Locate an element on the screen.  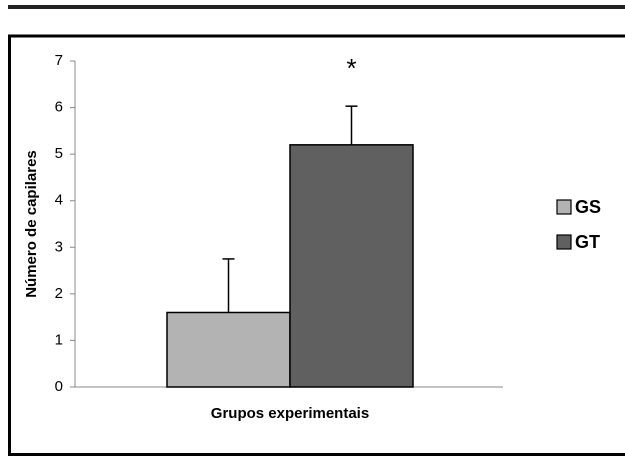
y-tick-label: 2 is located at coordinates (59, 293).